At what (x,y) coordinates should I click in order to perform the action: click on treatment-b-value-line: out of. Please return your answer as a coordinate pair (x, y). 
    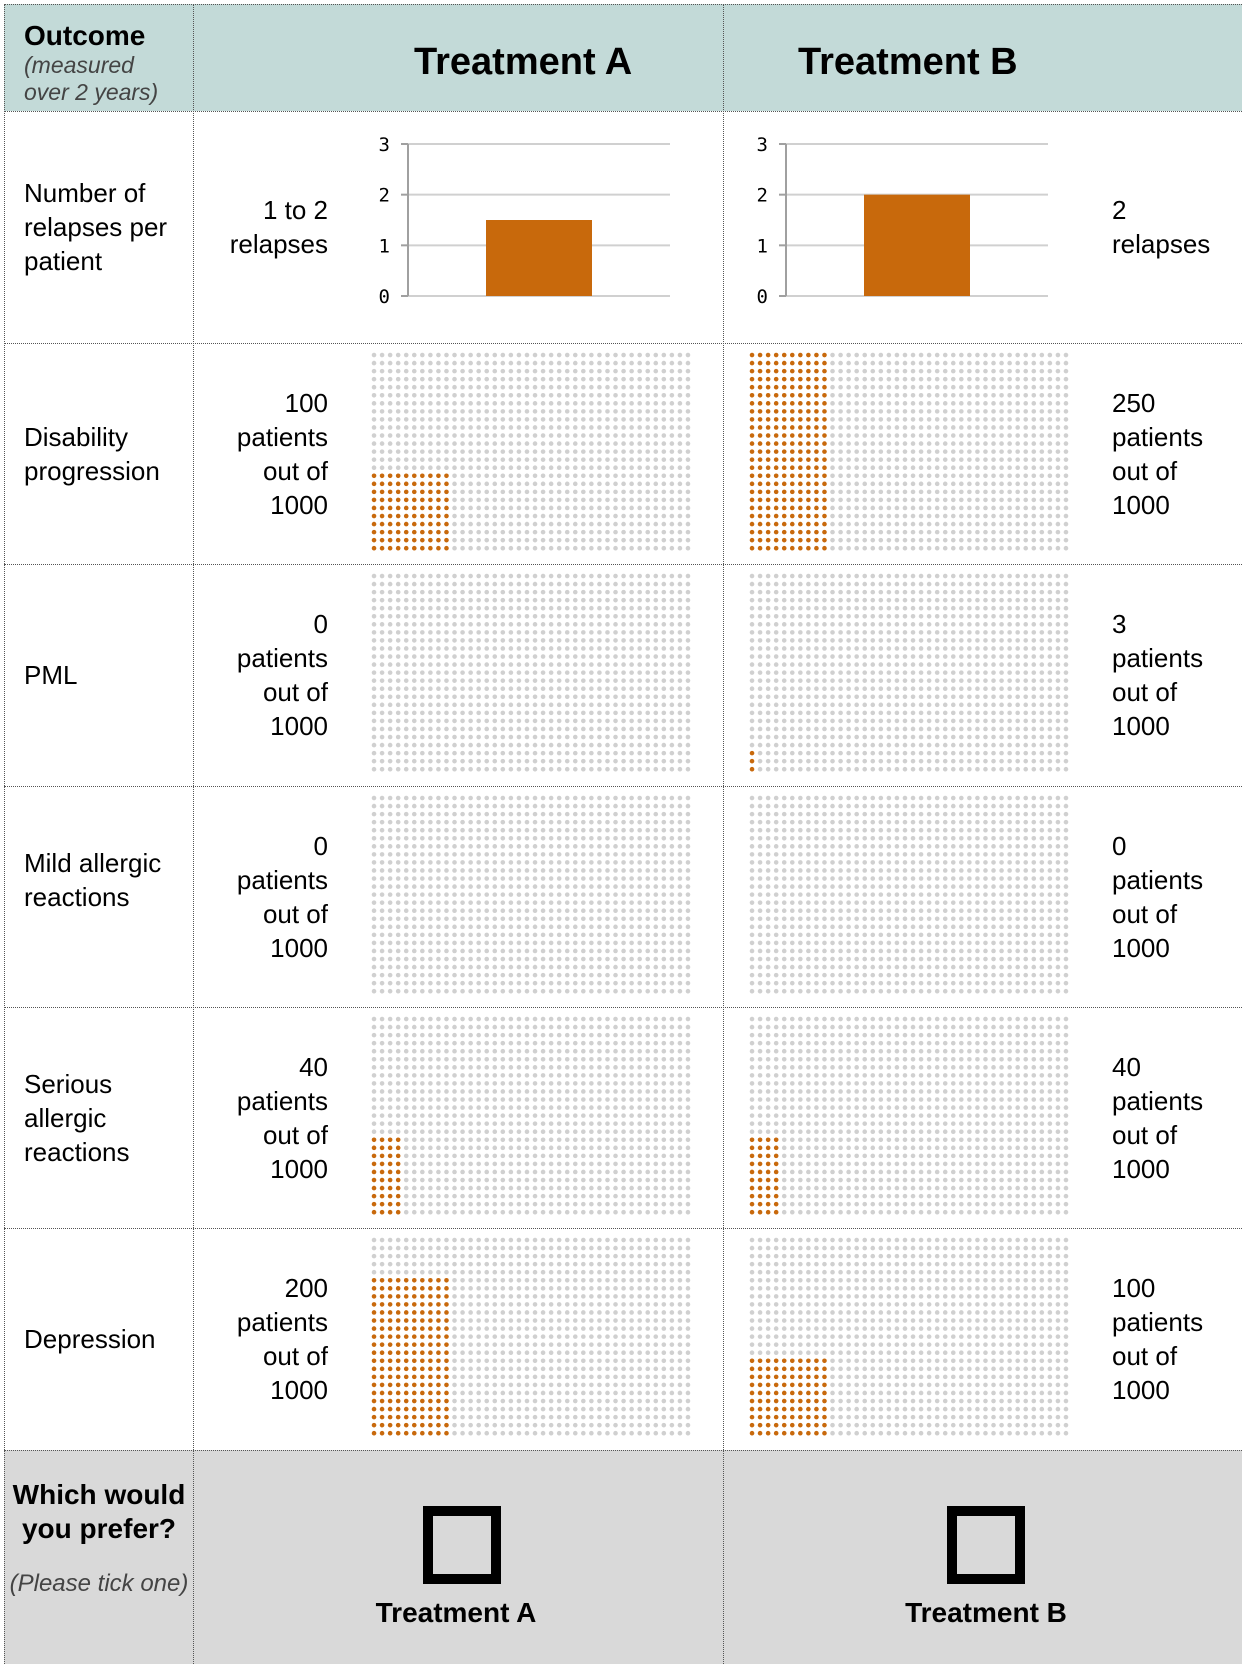
    Looking at the image, I should click on (1145, 1134).